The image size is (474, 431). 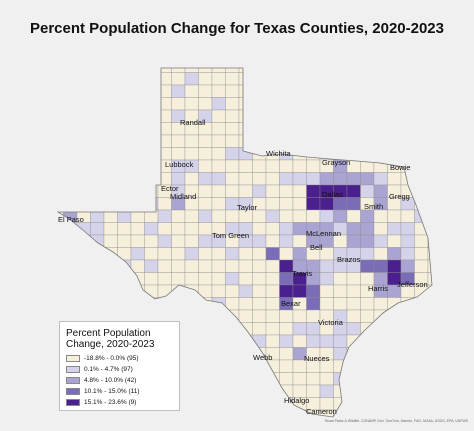 What do you see at coordinates (373, 206) in the screenshot?
I see `county-label-smith: Smith` at bounding box center [373, 206].